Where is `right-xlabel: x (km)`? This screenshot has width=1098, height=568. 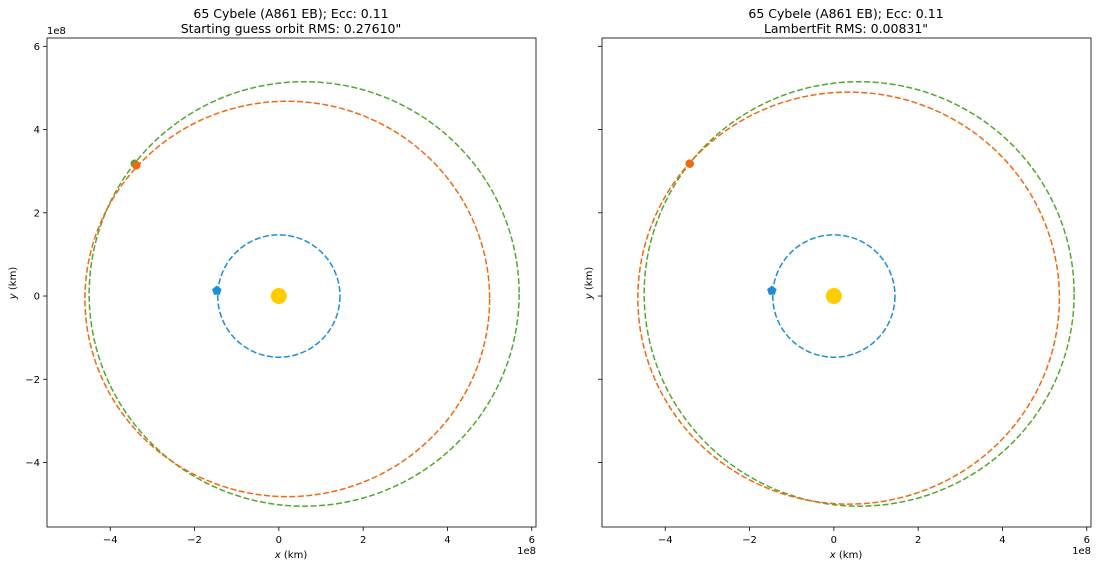 right-xlabel: x (km) is located at coordinates (846, 555).